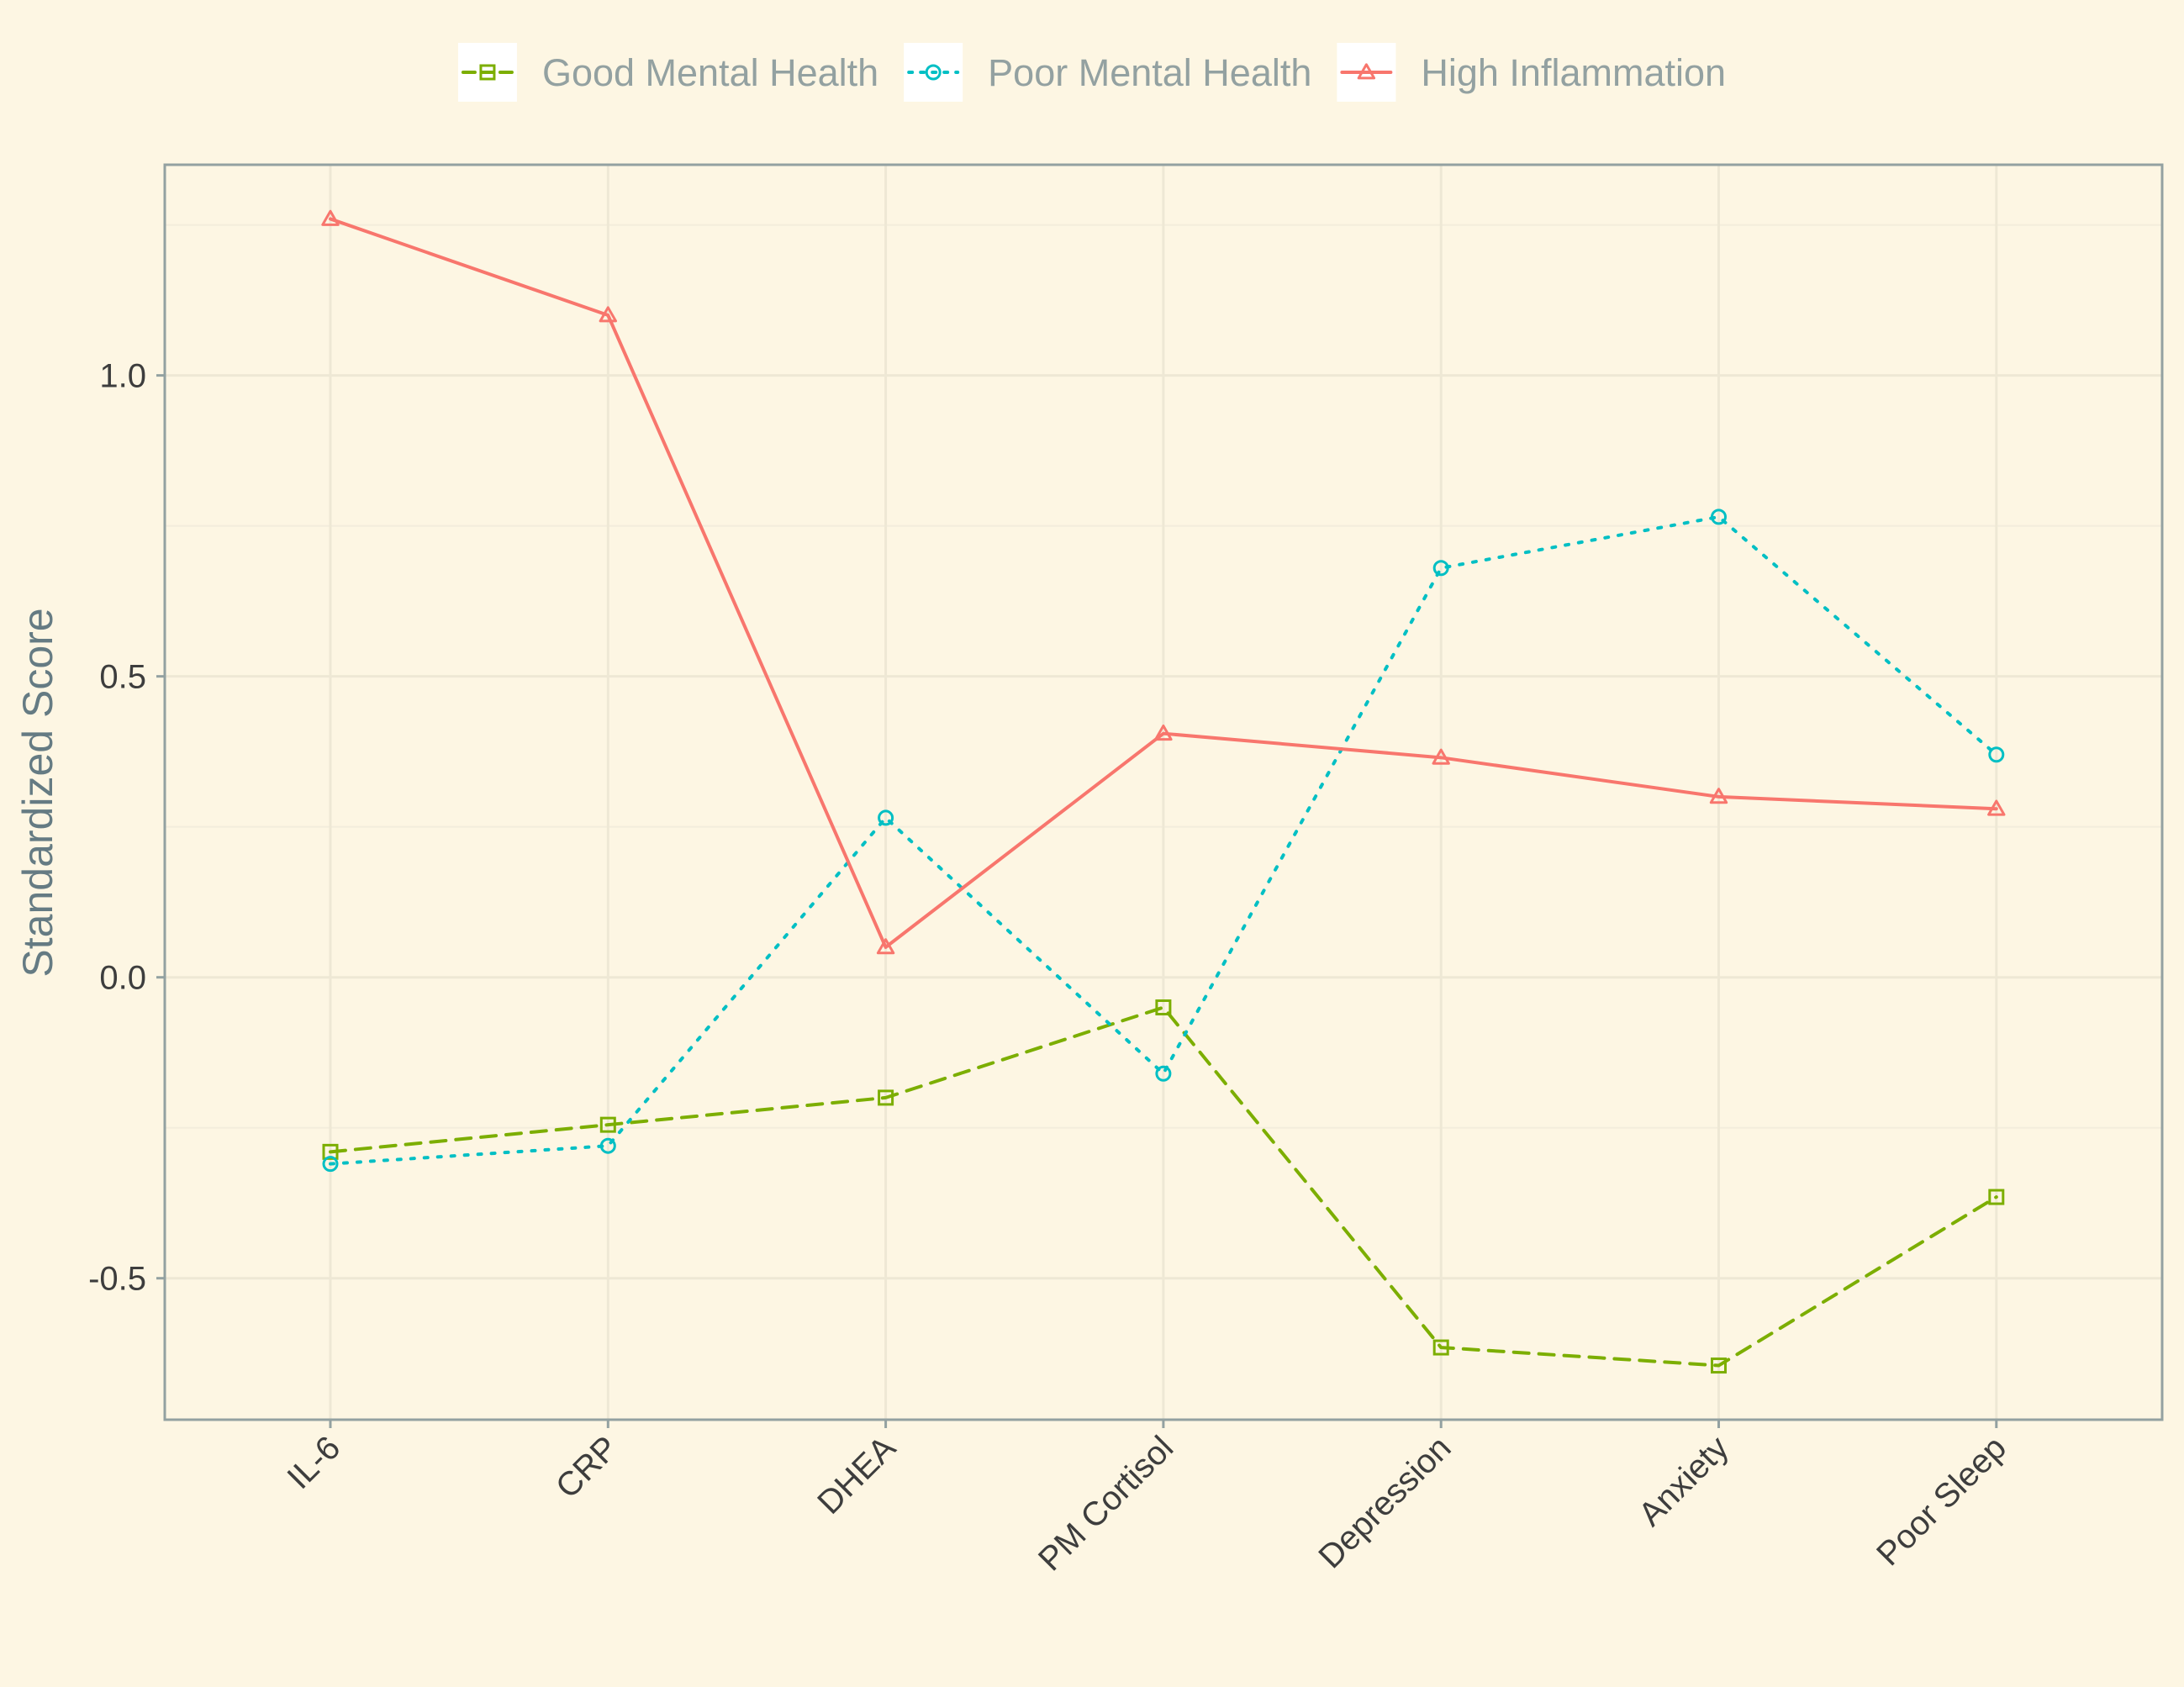  I want to click on y-tick-label: 0.0, so click(122, 978).